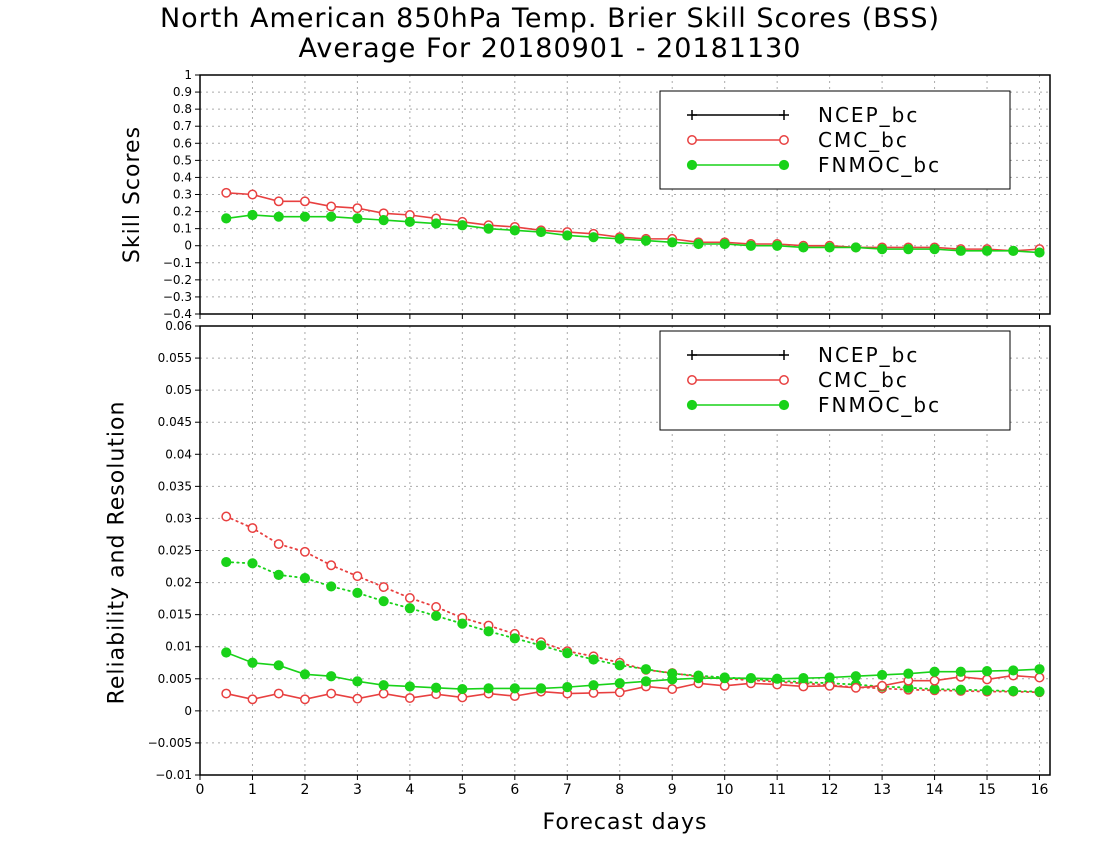  Describe the element at coordinates (178, 390) in the screenshot. I see `y-tick-label: 0.05` at that location.